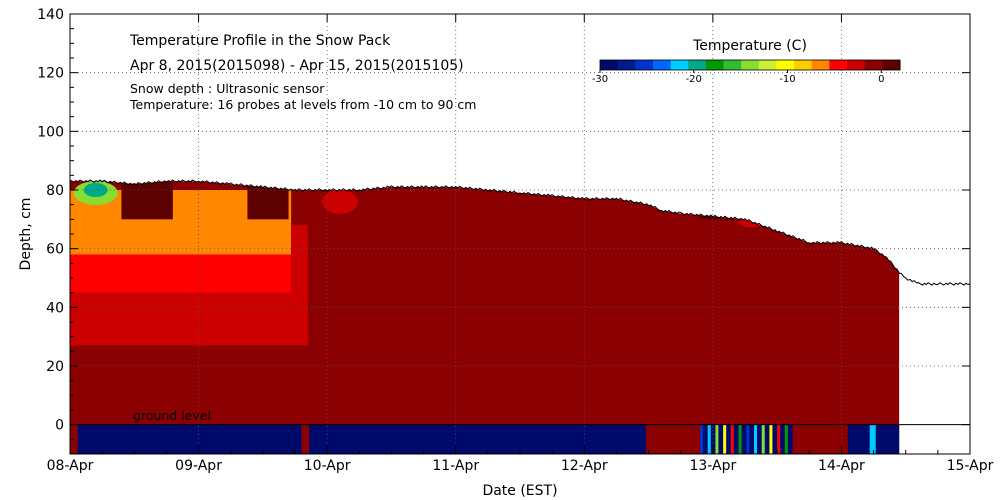  I want to click on y-tick-label-0: 0, so click(59, 426).